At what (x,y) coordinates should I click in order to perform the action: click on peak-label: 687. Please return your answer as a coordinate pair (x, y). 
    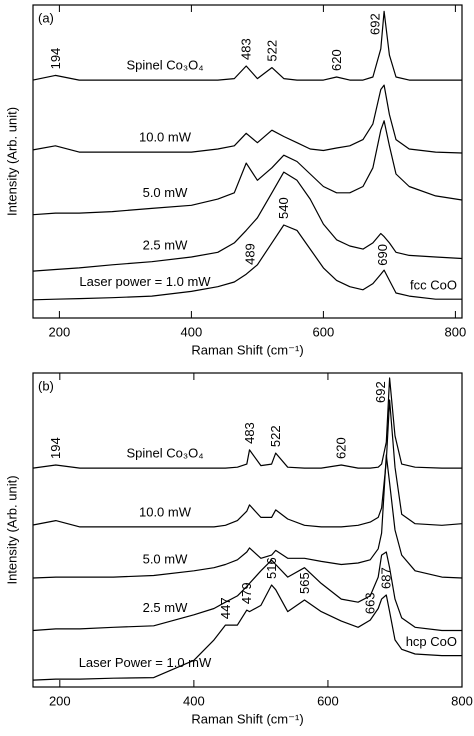
    Looking at the image, I should click on (386, 578).